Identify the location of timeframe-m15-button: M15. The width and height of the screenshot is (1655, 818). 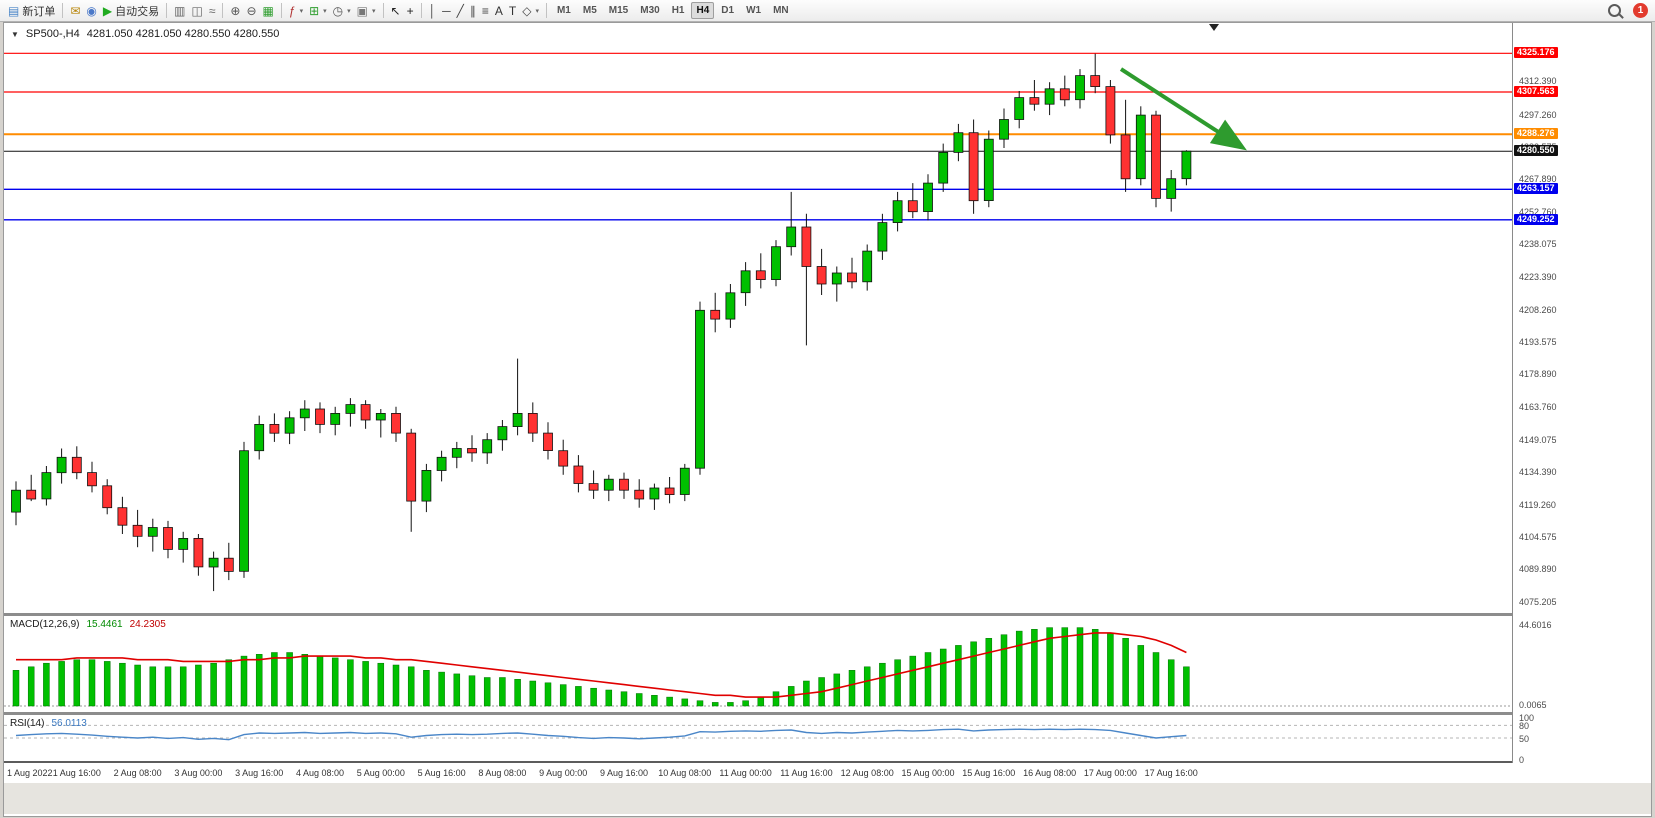
(618, 10).